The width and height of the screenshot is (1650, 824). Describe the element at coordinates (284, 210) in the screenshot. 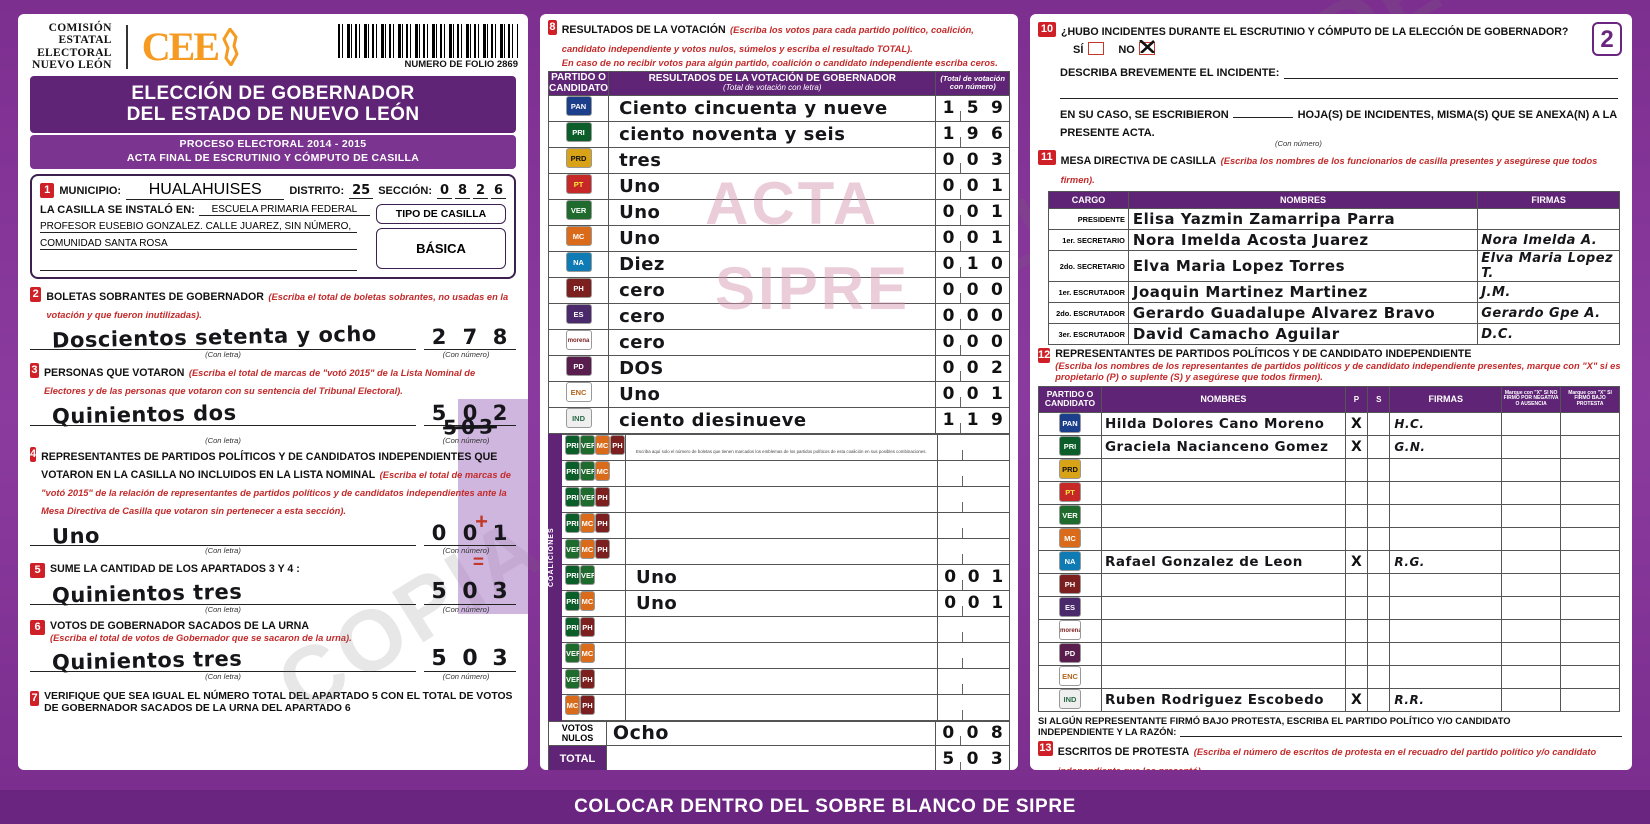

I see `address-line-1: ESCUELA PRIMARIA FEDERAL` at that location.